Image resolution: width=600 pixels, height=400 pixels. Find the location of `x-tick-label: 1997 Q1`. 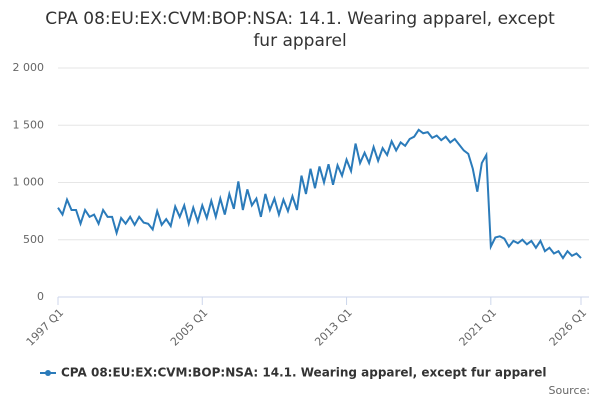

x-tick-label: 1997 Q1 is located at coordinates (45, 327).